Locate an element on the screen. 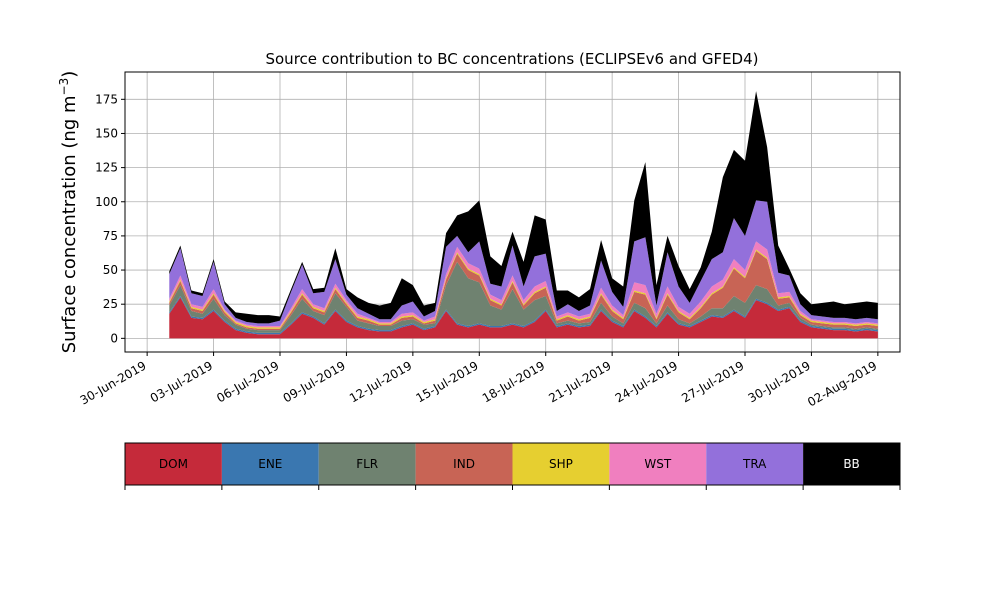  y-tick-label: 125 is located at coordinates (106, 168).